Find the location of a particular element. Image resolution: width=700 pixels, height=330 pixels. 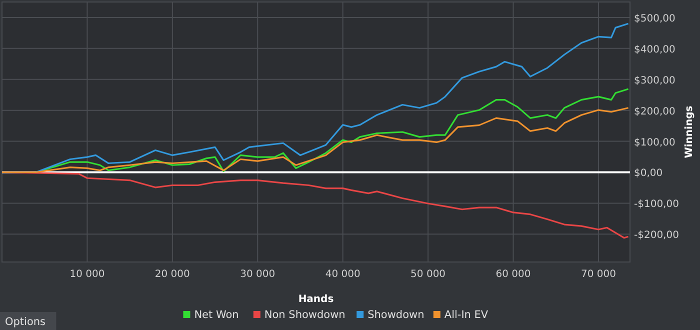

y-tick-label: $500,00 is located at coordinates (655, 18).